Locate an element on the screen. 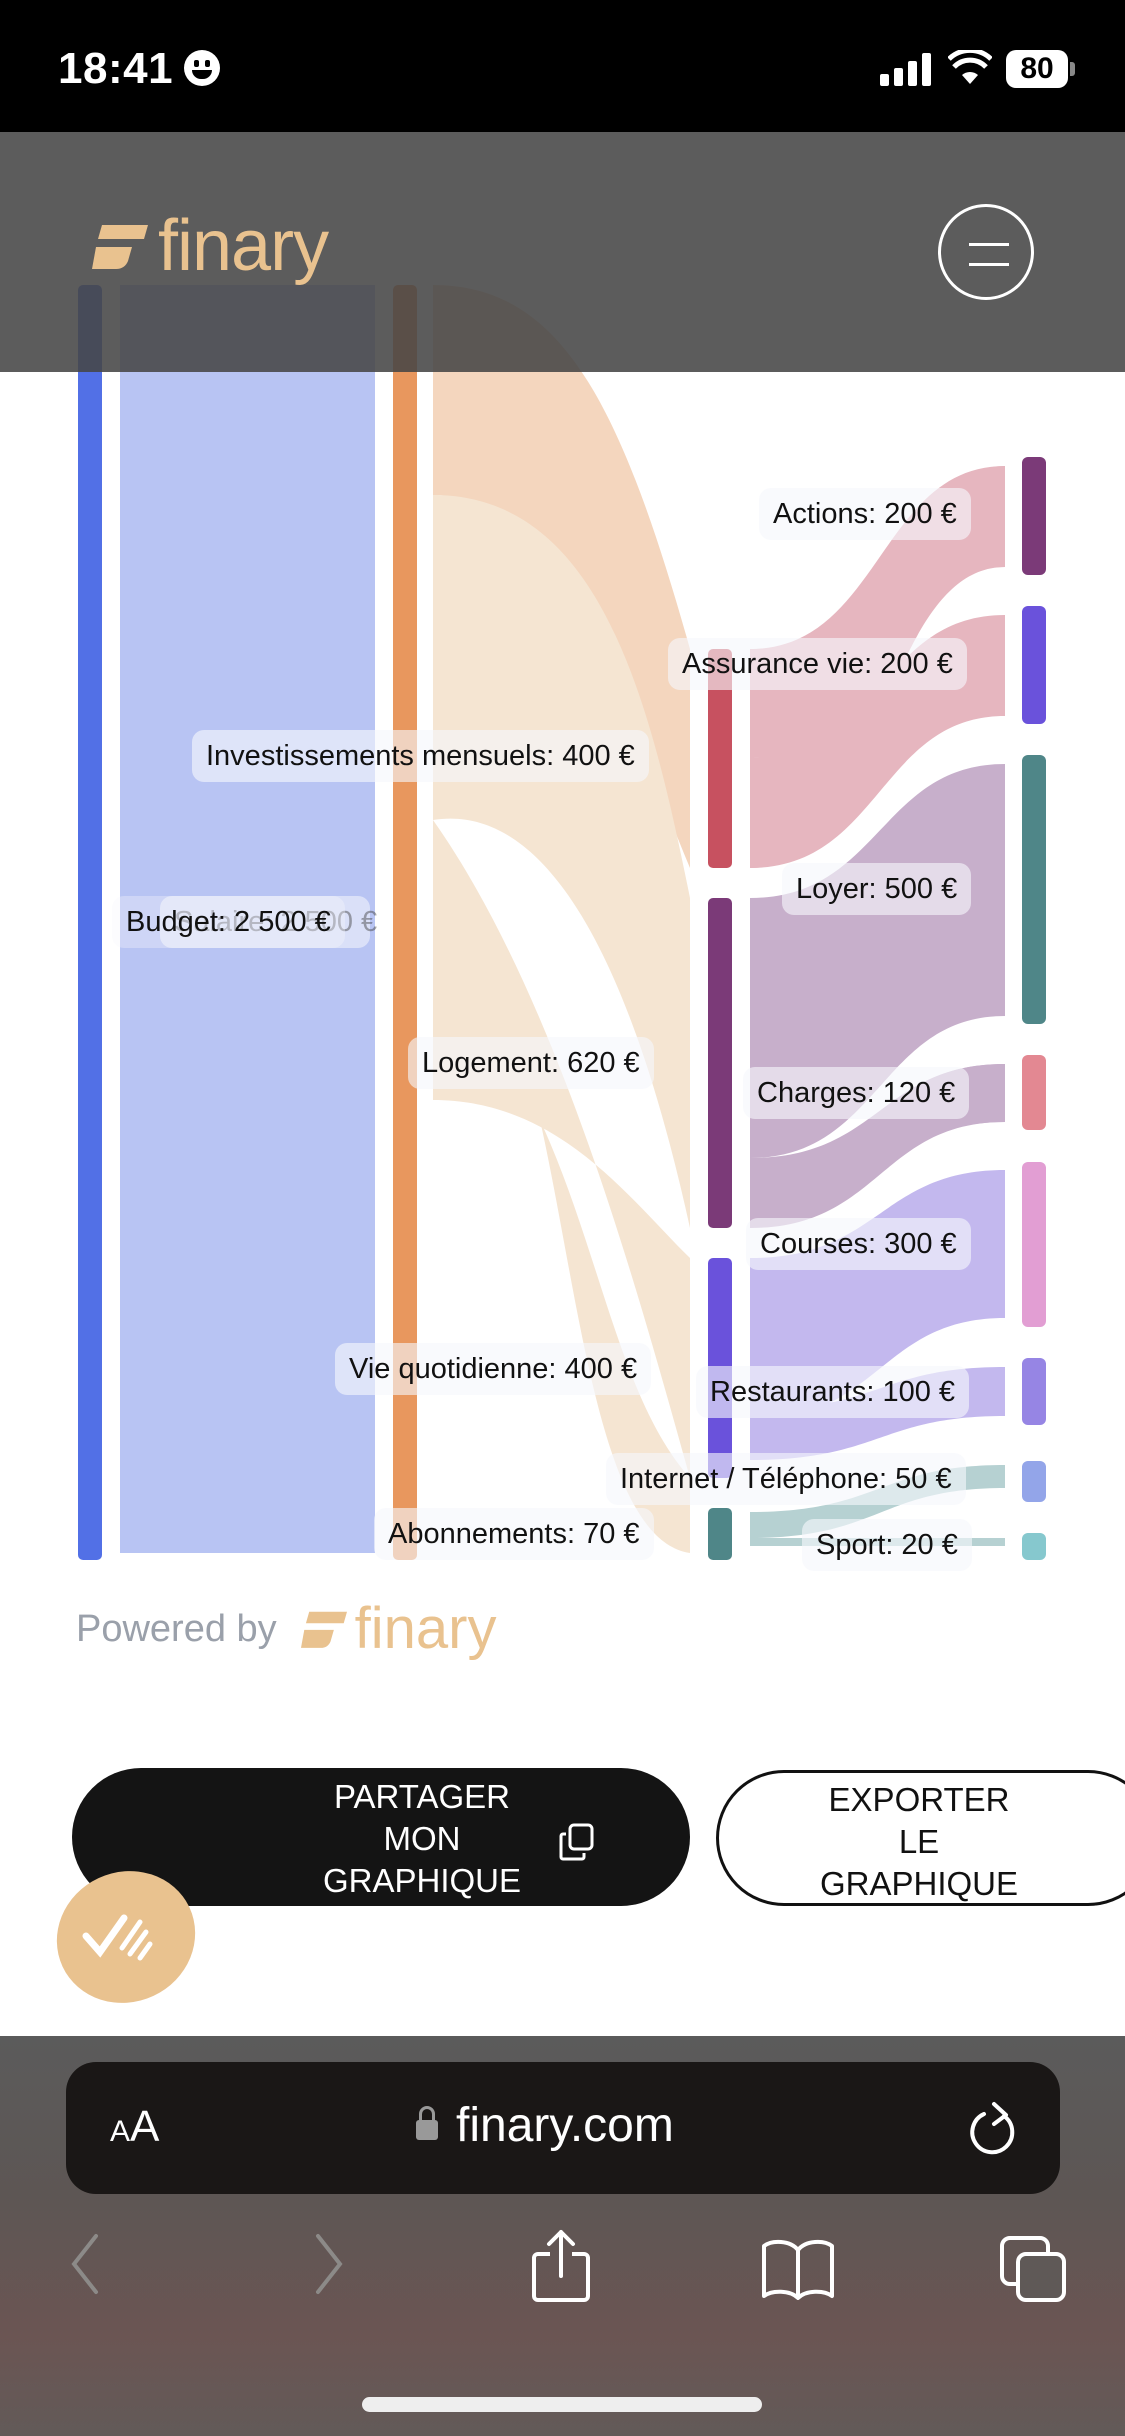 This screenshot has width=1125, height=2436. finary-logo: finary is located at coordinates (210, 246).